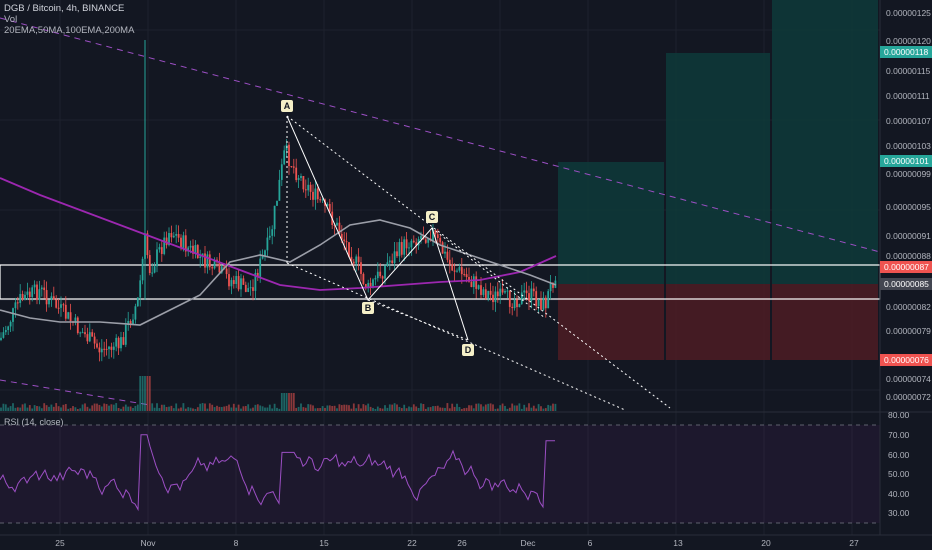 This screenshot has width=932, height=550. I want to click on price-tick: 0.00000082, so click(908, 307).